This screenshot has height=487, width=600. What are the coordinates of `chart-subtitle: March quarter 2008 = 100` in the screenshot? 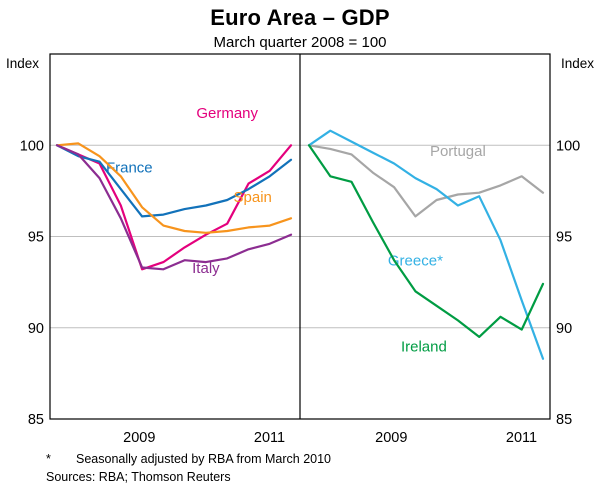 It's located at (300, 42).